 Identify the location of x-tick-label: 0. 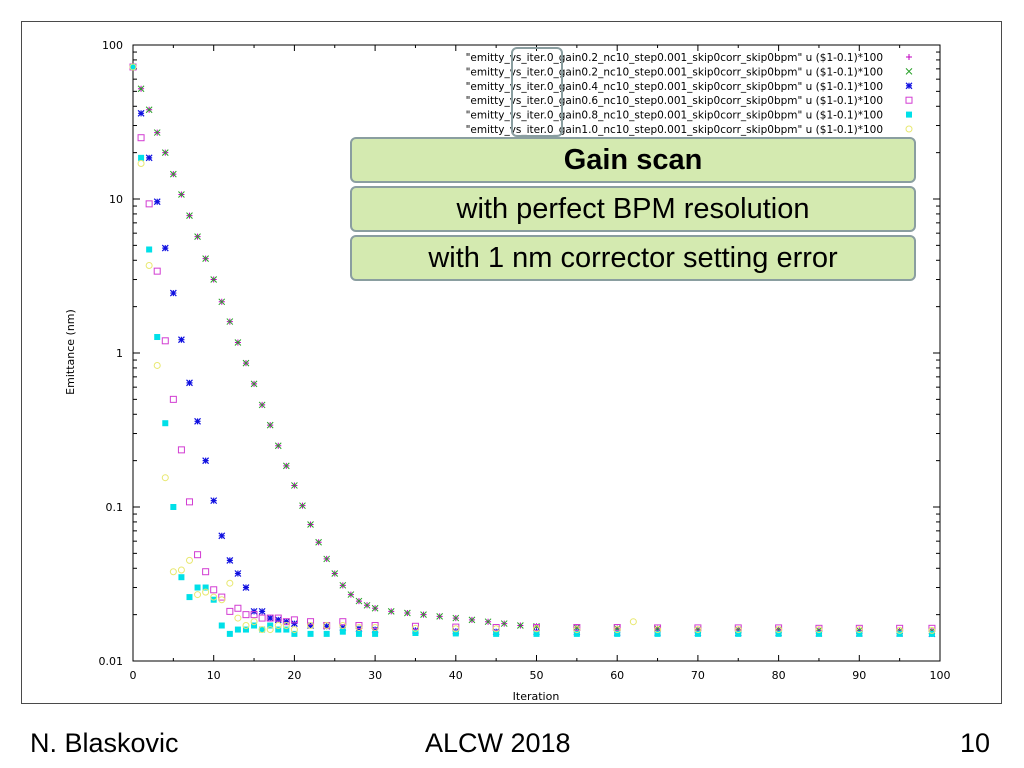
(133, 675).